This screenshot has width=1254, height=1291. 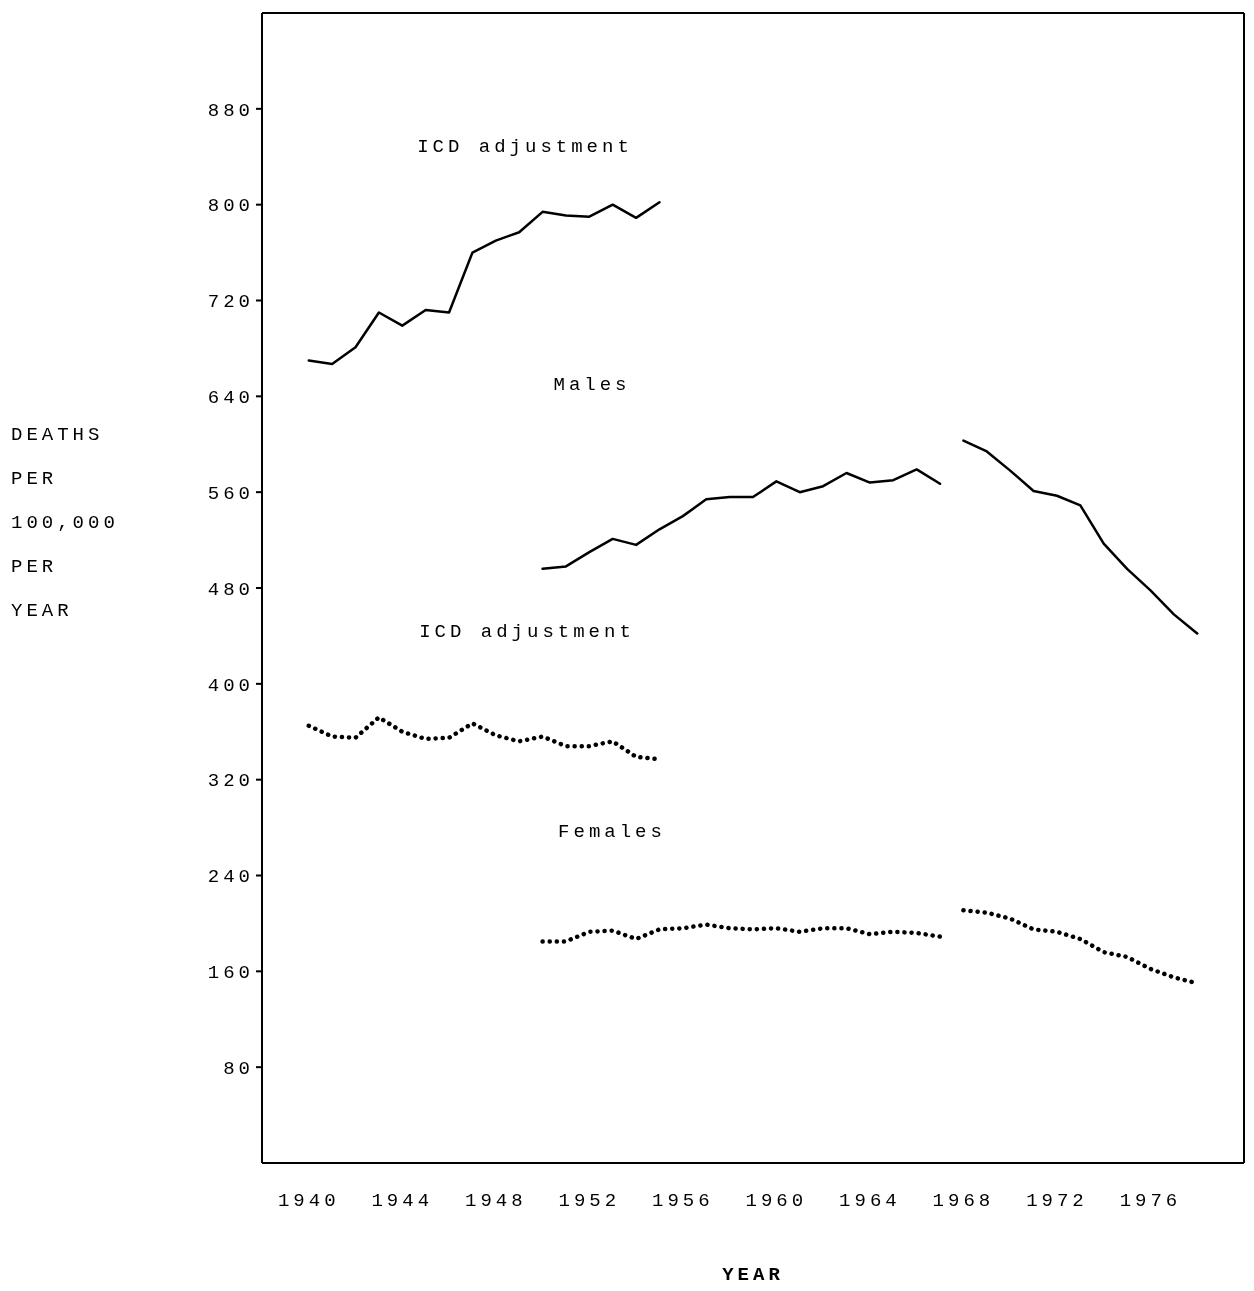 I want to click on x-tick-label: 1960, so click(x=776, y=1201).